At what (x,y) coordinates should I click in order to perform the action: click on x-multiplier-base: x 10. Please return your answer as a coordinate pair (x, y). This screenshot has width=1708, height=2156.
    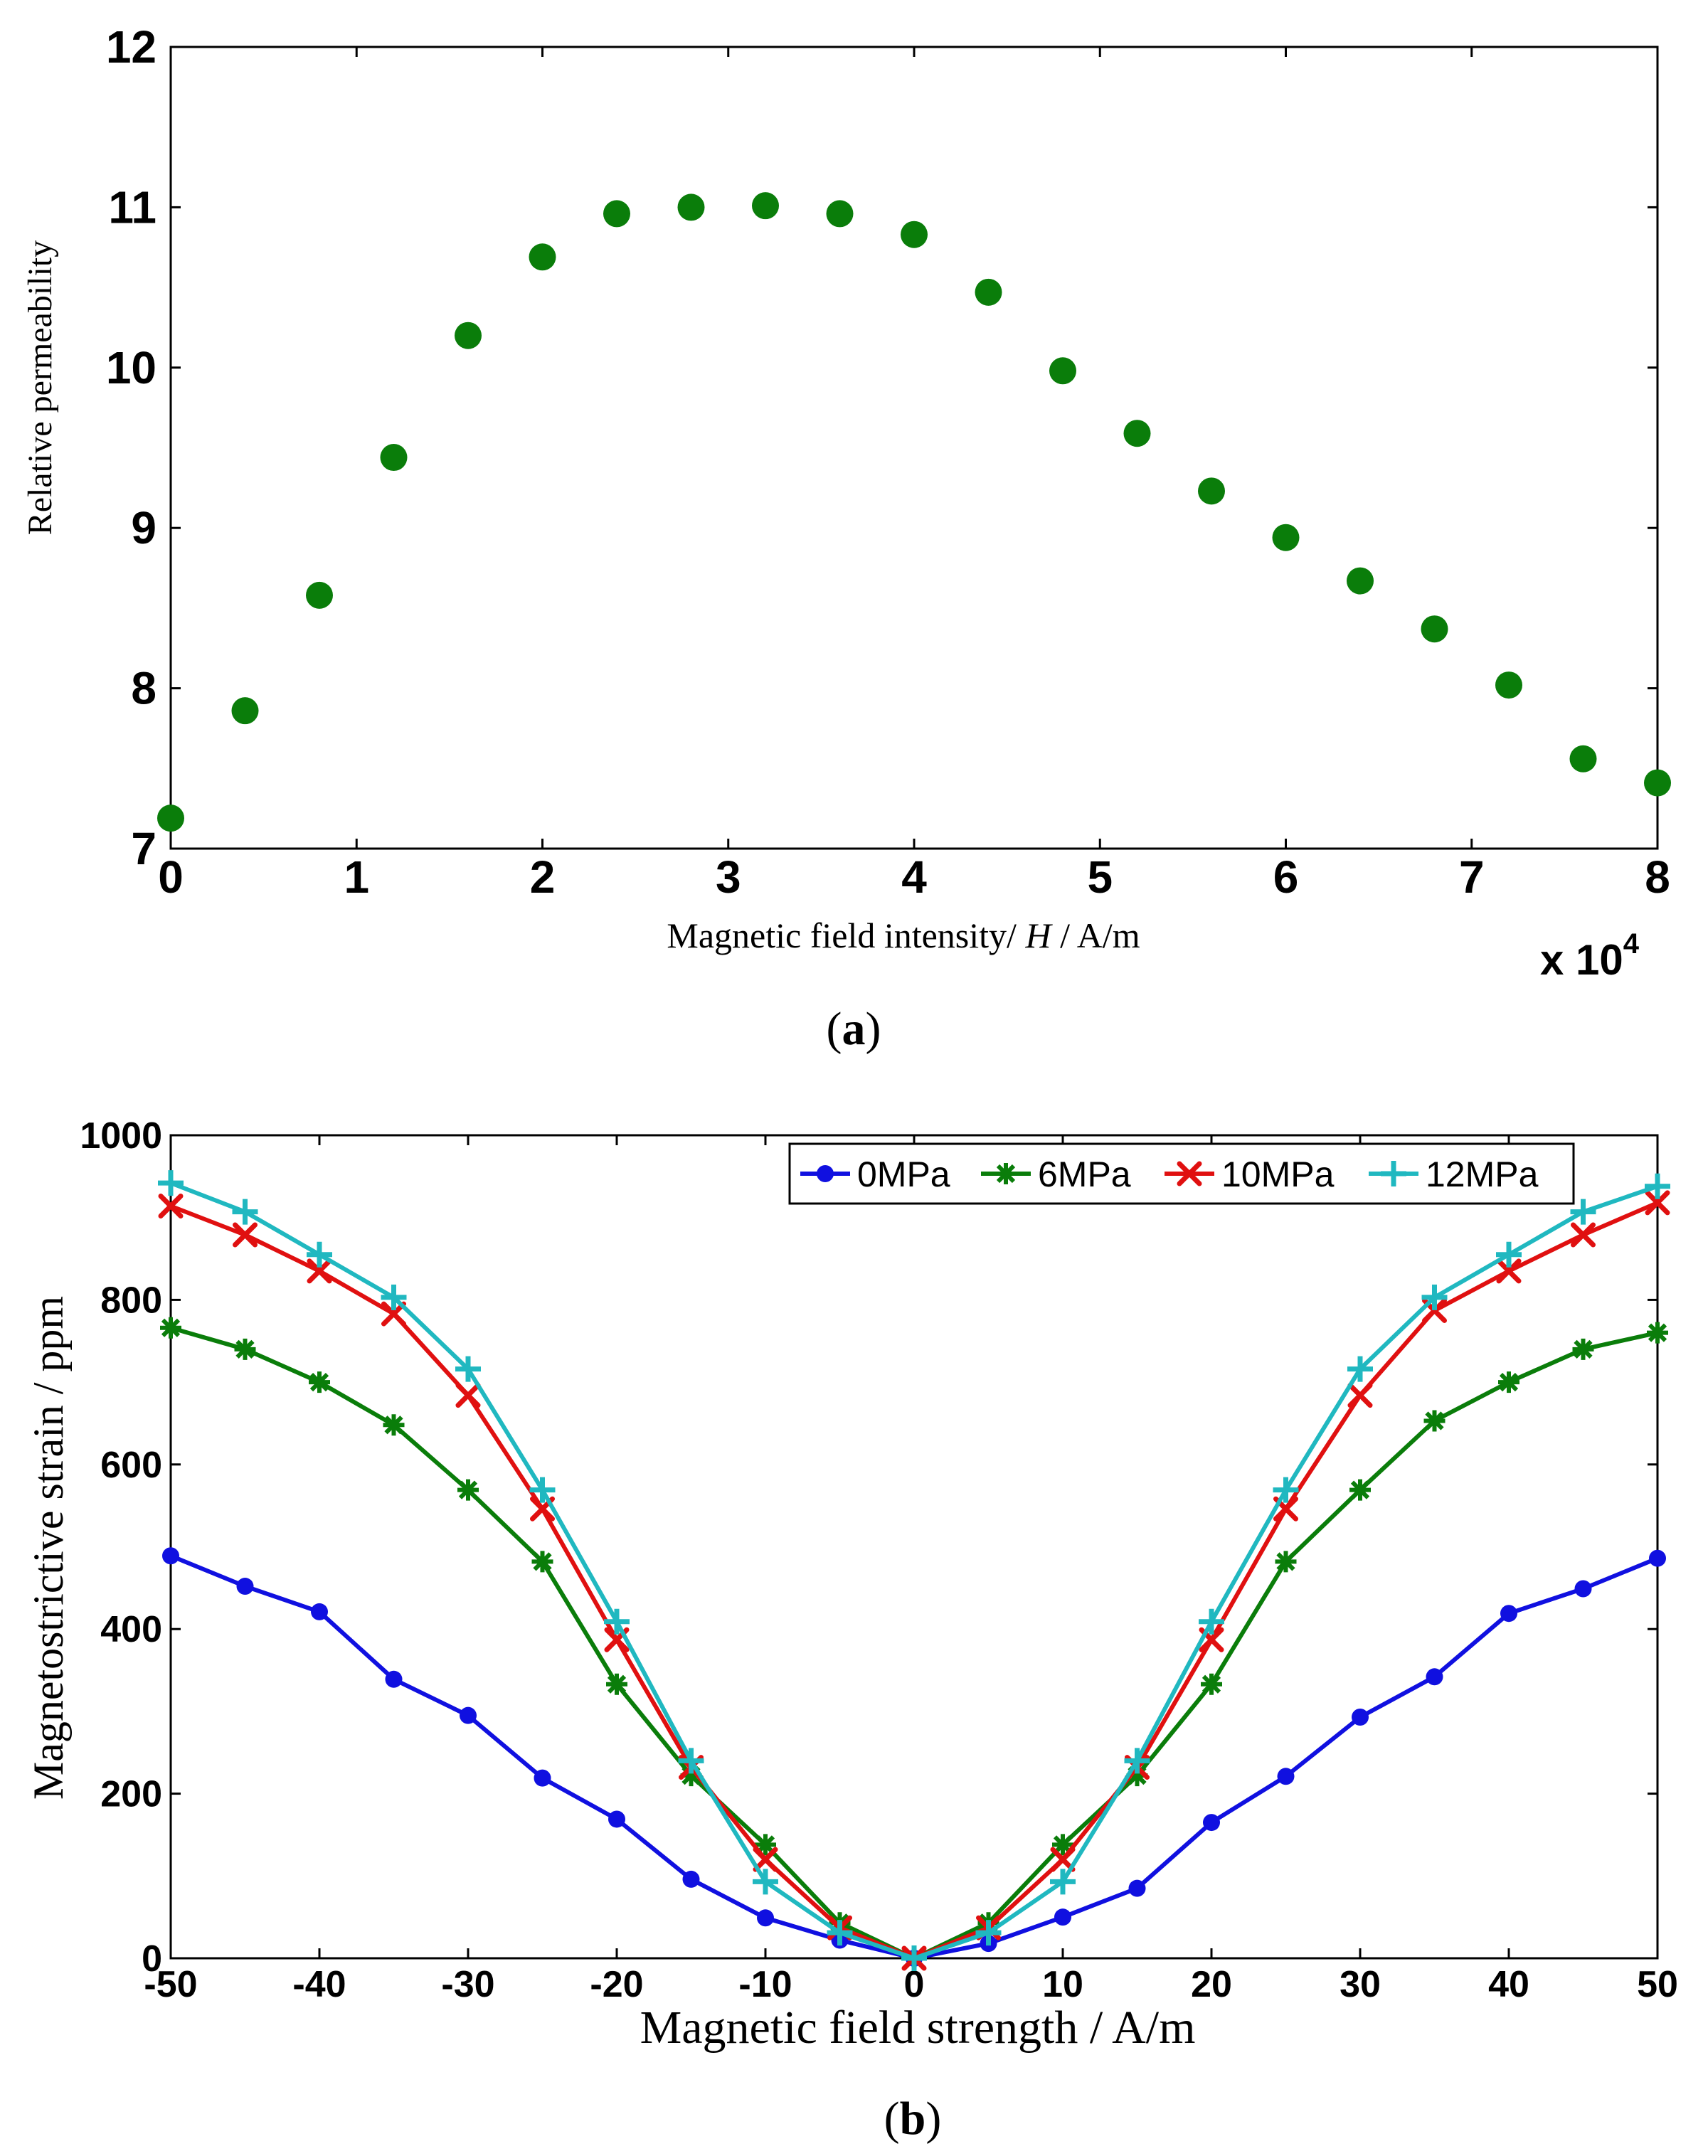
    Looking at the image, I should click on (1581, 960).